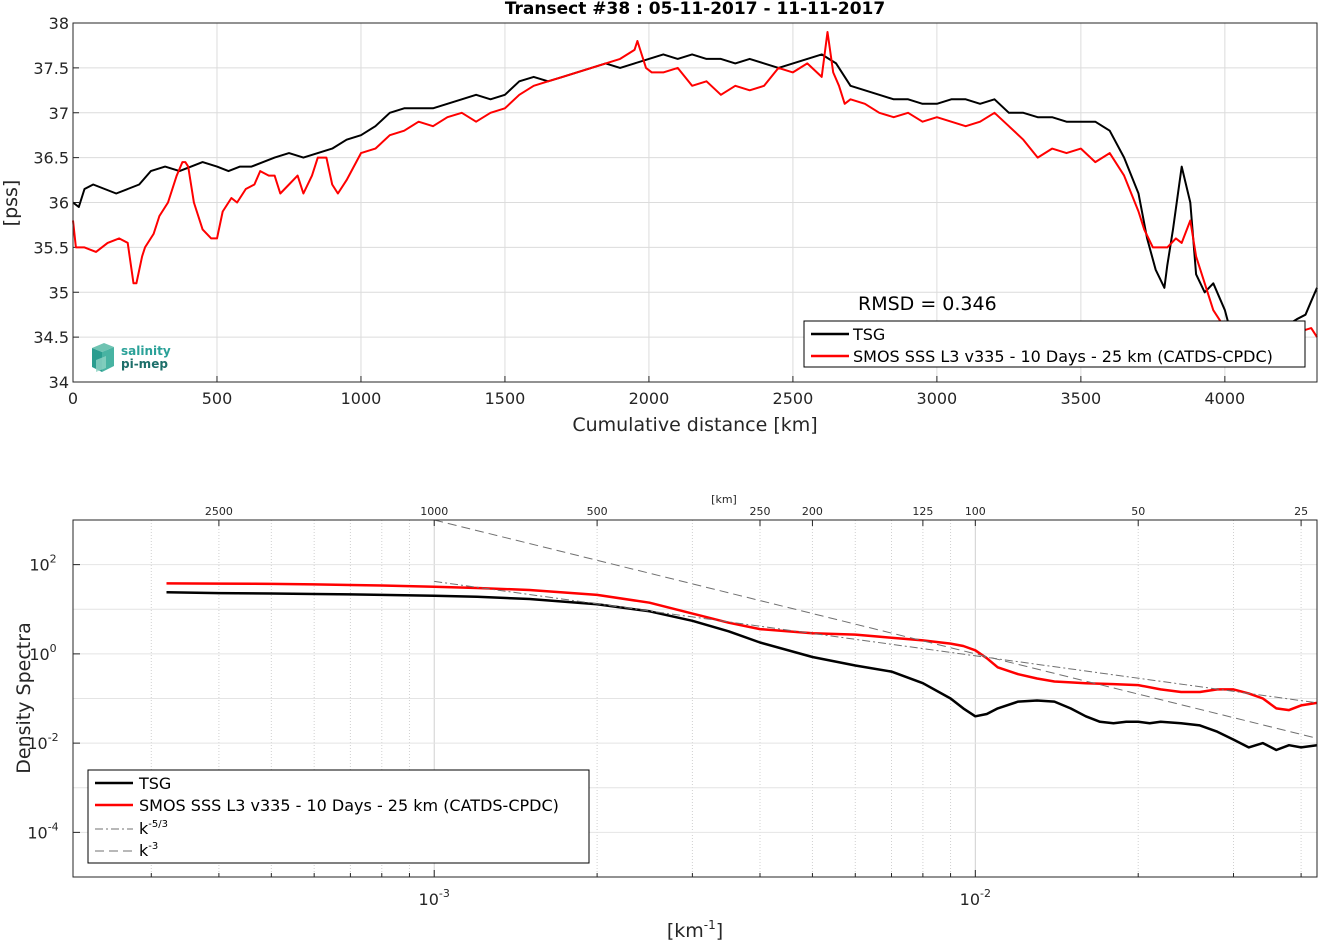 Image resolution: width=1326 pixels, height=942 pixels. I want to click on rmsd-annotation: RMSD = 0.346, so click(927, 304).